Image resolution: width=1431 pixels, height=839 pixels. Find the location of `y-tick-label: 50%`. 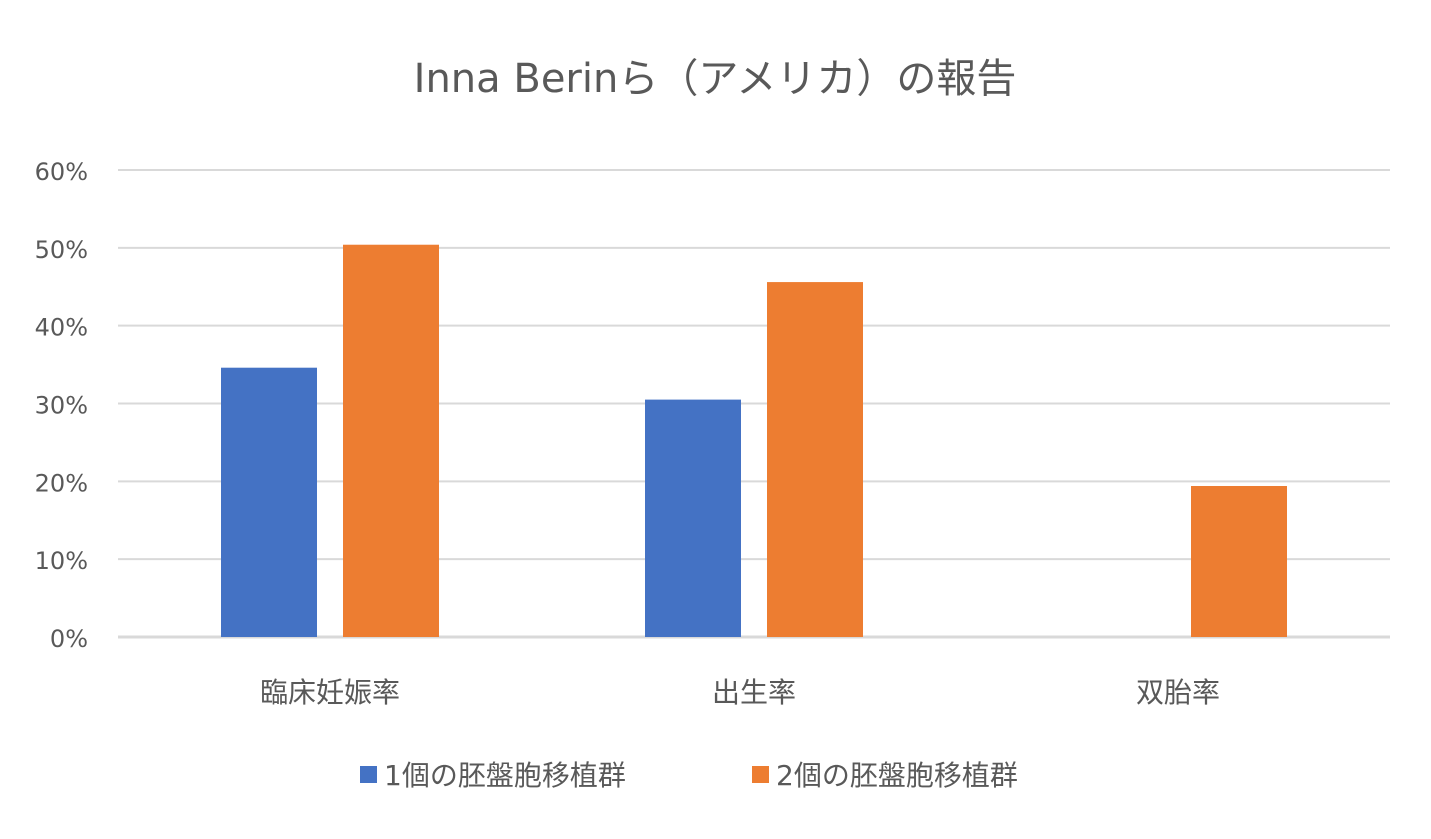

y-tick-label: 50% is located at coordinates (61, 250).